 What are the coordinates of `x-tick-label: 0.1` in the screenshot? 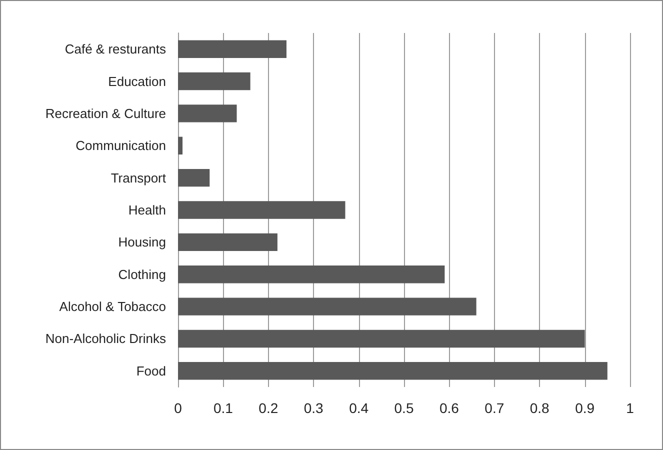 It's located at (223, 408).